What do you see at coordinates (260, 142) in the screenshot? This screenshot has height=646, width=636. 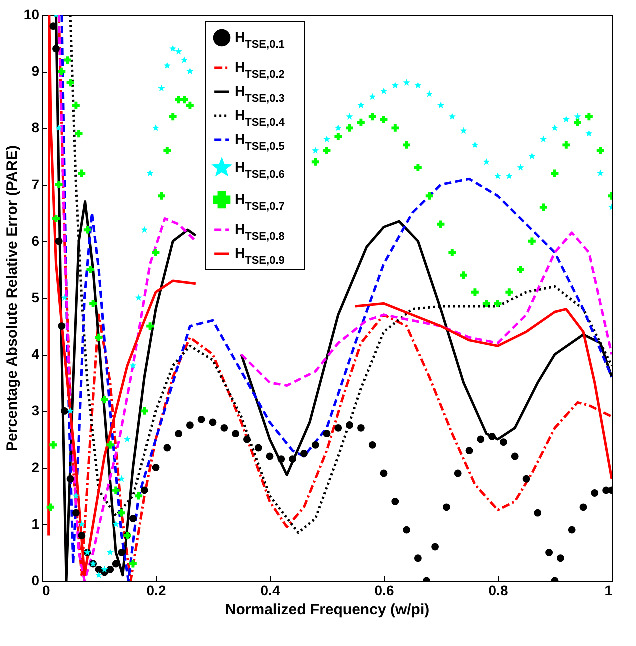 I see `legend-label: H$_{TSE,0.5}$` at bounding box center [260, 142].